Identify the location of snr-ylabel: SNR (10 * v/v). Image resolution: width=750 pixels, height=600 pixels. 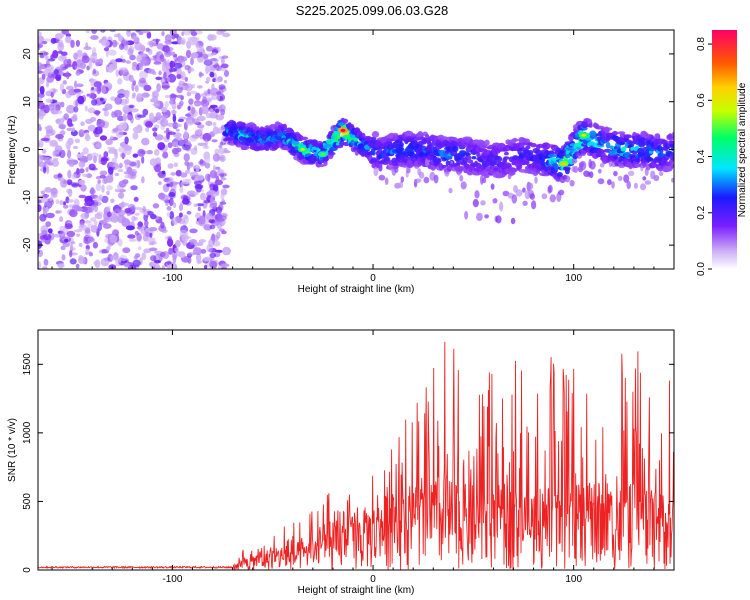
(12, 450).